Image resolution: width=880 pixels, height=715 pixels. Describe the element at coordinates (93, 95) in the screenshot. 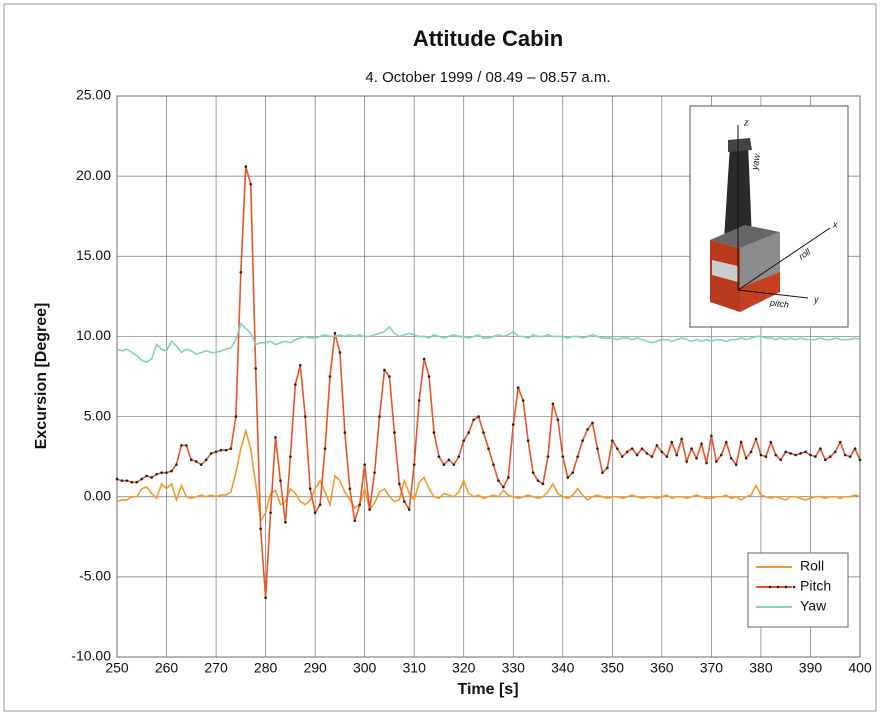

I see `y-tick-label: 25.00` at that location.